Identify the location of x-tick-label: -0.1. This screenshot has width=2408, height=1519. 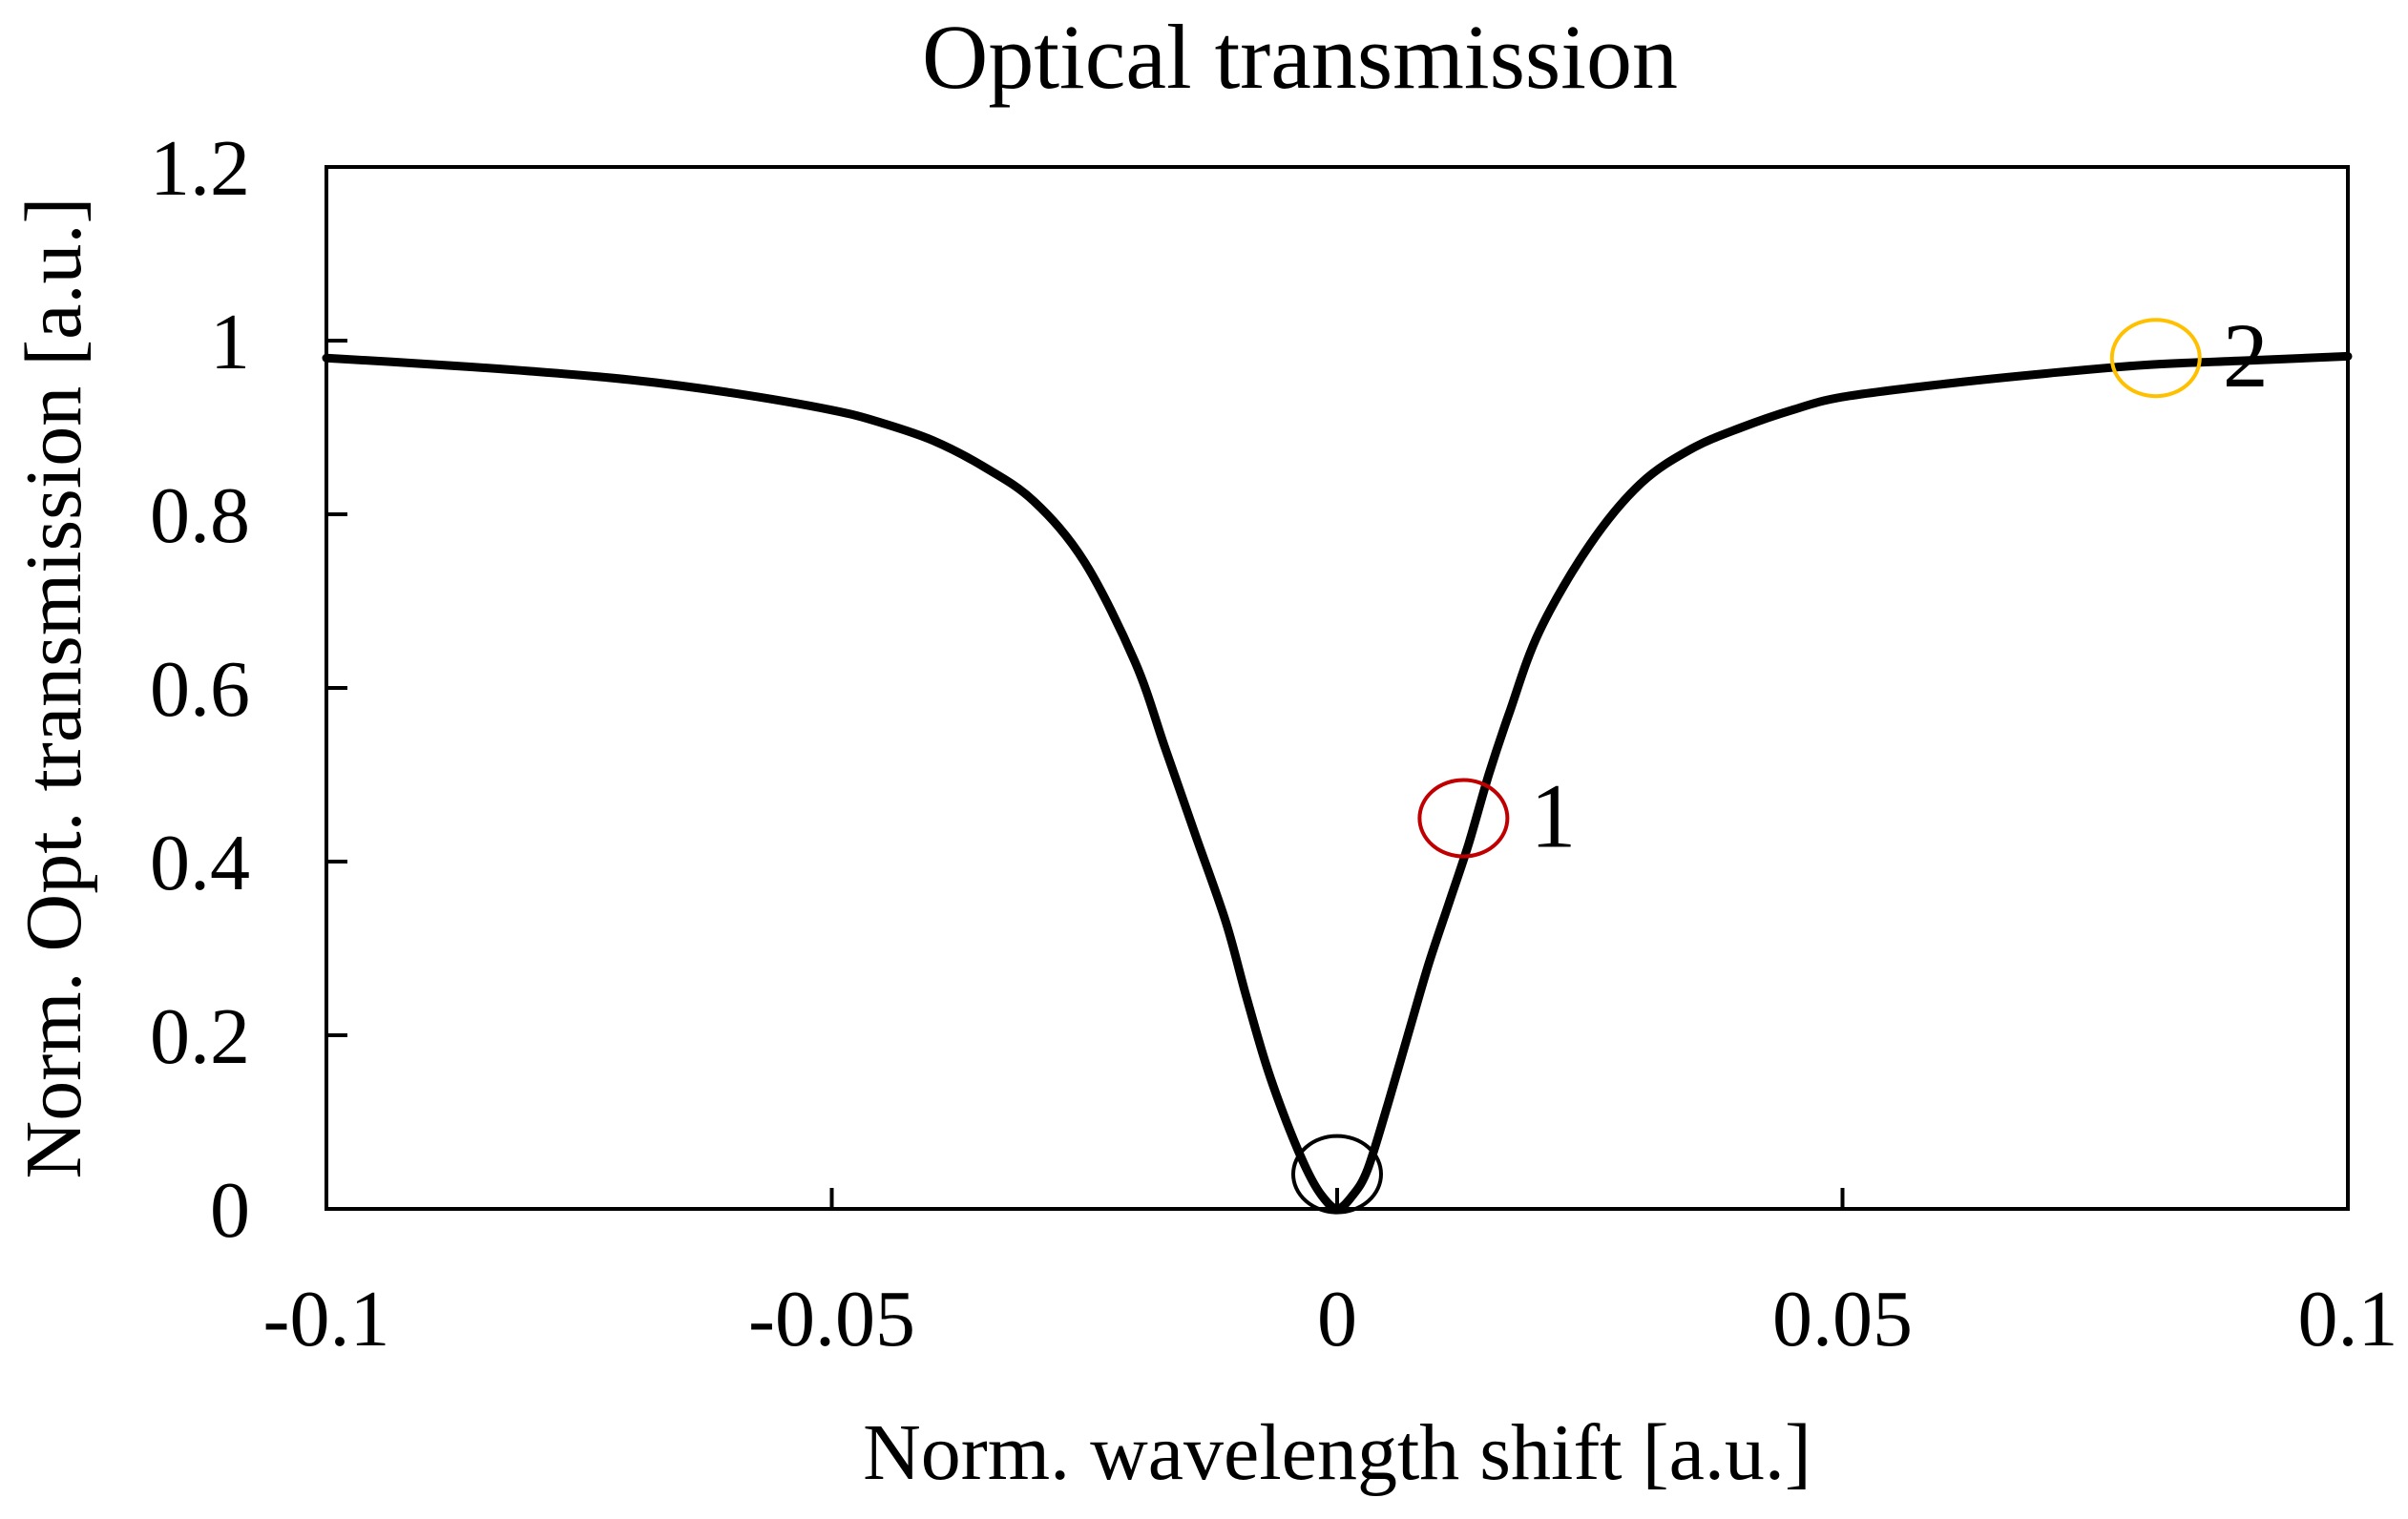
(327, 1319).